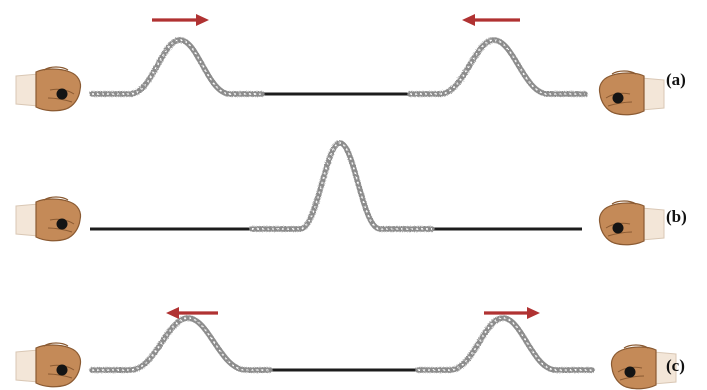 The image size is (707, 390). What do you see at coordinates (342, 186) in the screenshot?
I see `superposed-pulse` at bounding box center [342, 186].